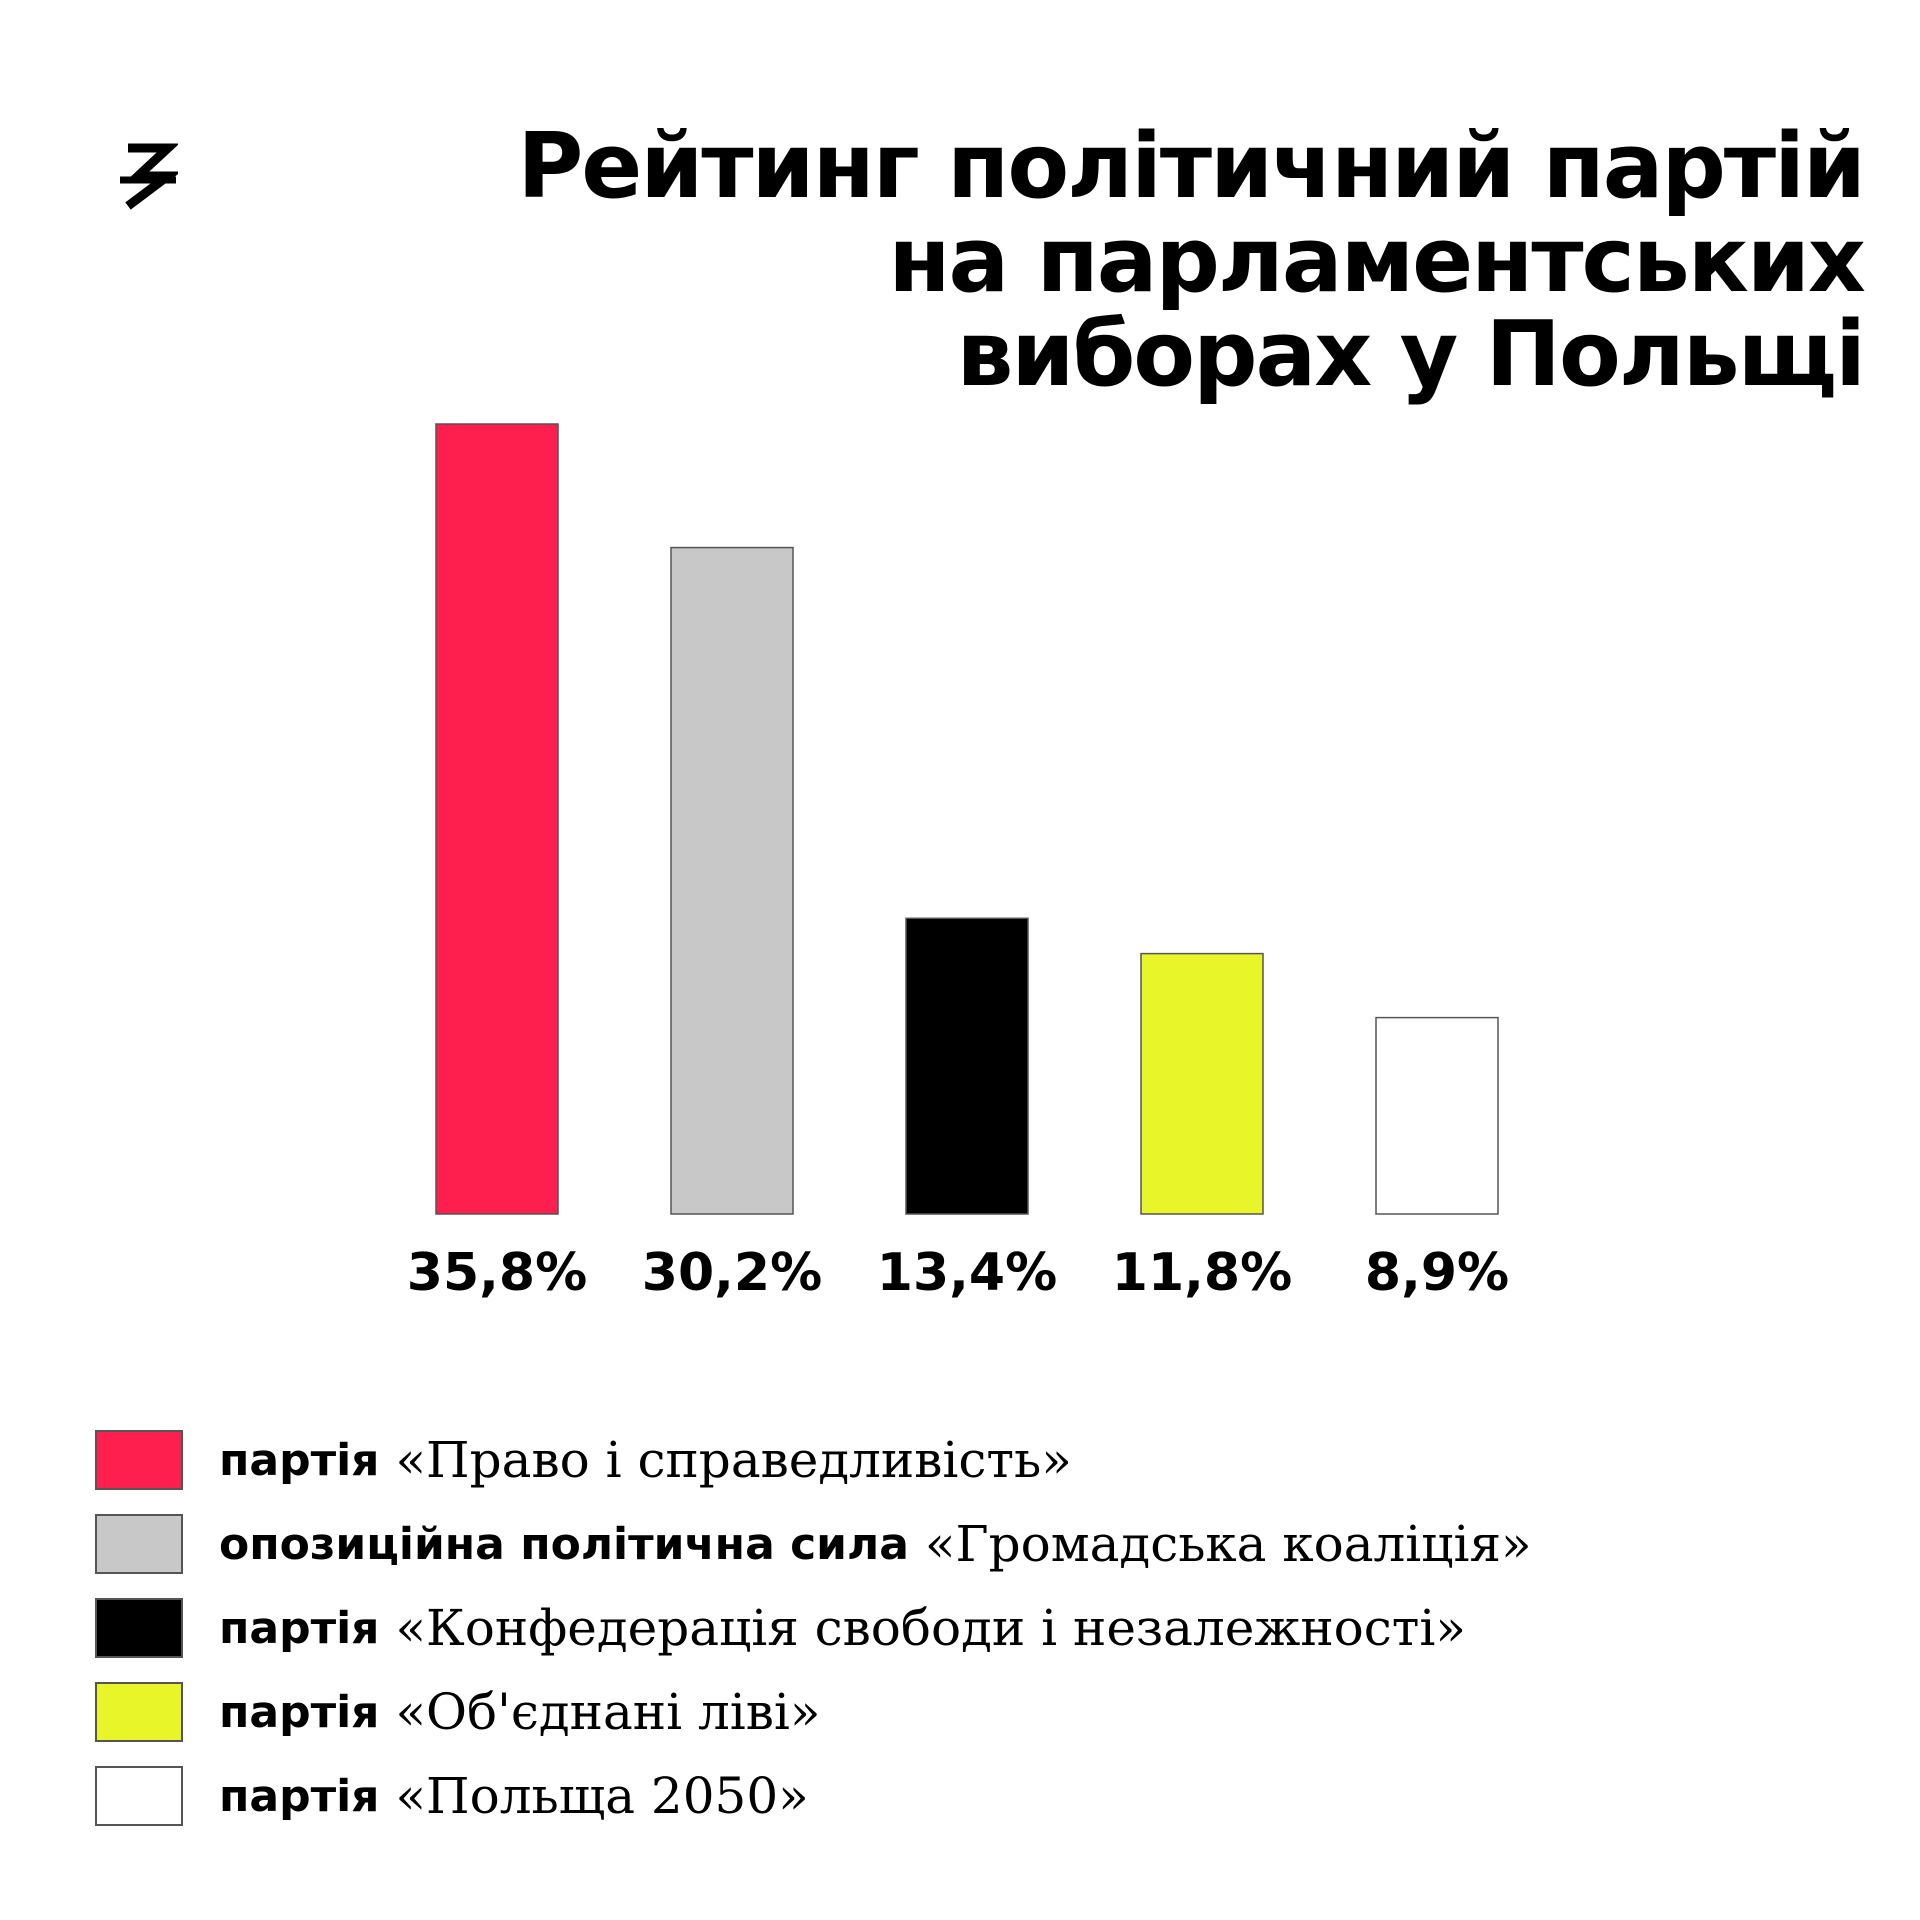 The image size is (1920, 1920). What do you see at coordinates (1202, 1273) in the screenshot?
I see `value-label-4: 11,8%` at bounding box center [1202, 1273].